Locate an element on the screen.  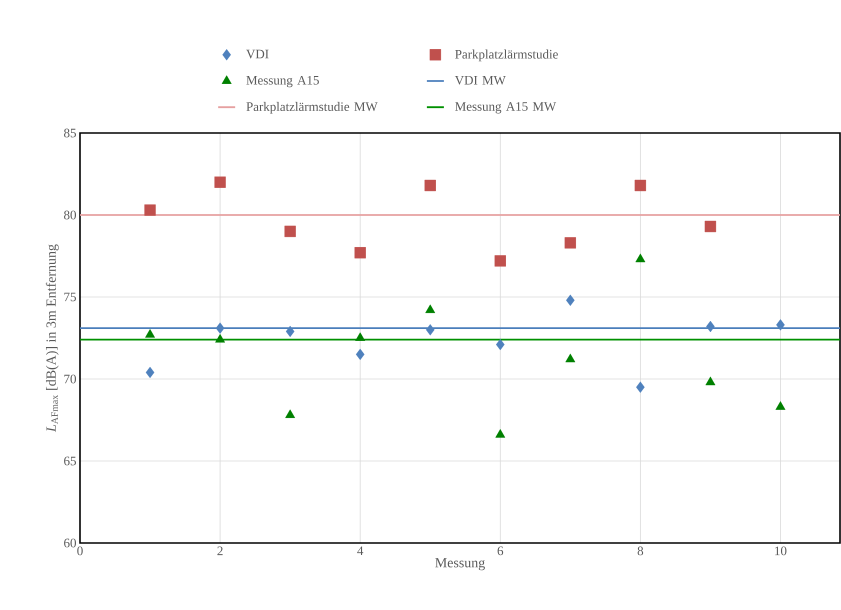
x-tick-label: 10 is located at coordinates (780, 551).